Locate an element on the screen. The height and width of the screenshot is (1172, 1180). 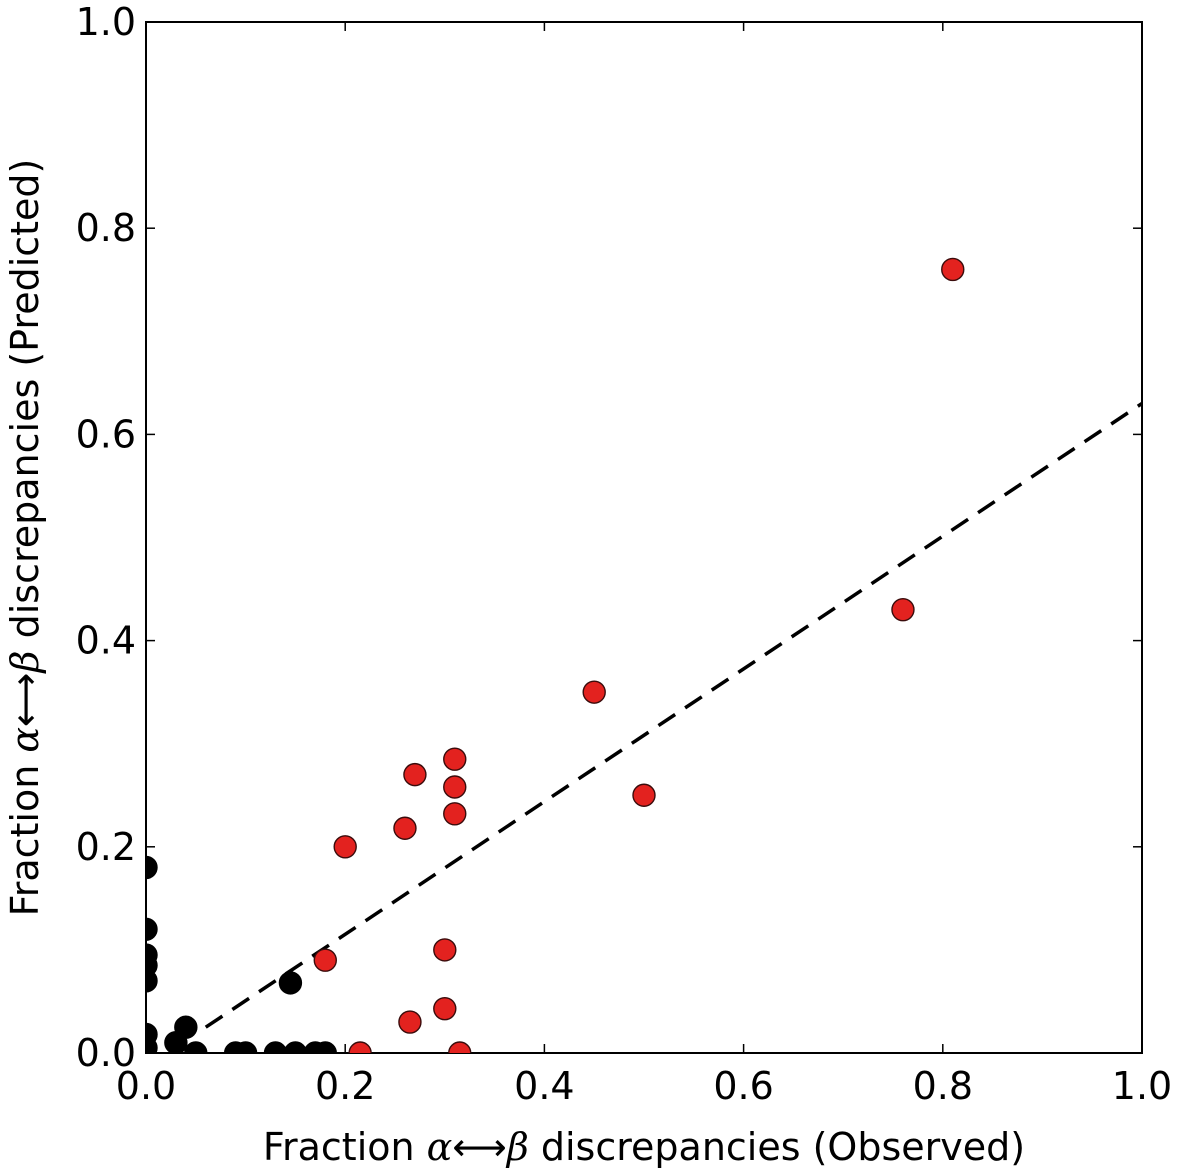
y-tick-label: 0.8 is located at coordinates (106, 228).